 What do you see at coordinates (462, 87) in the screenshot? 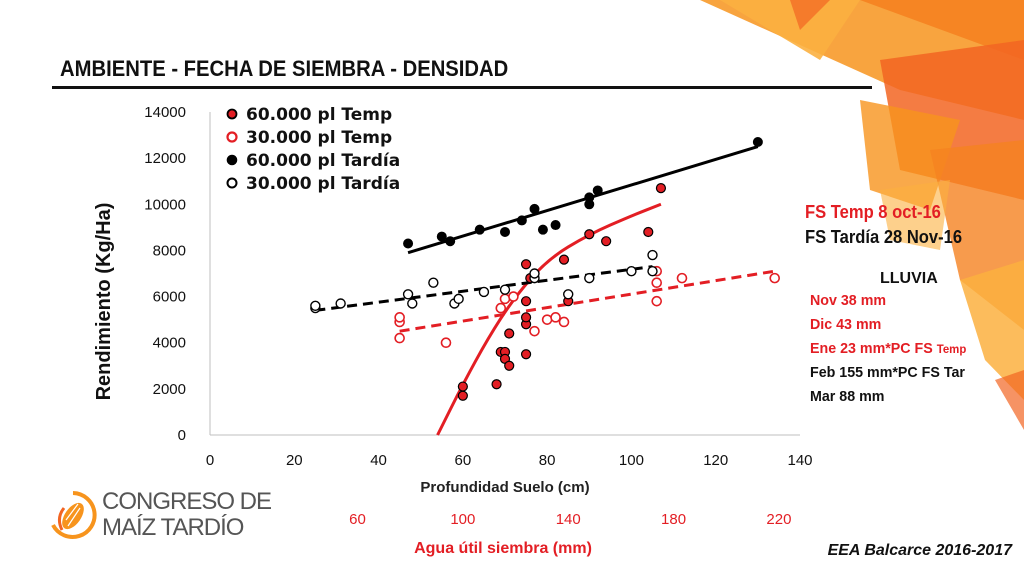
I see `title-underline` at bounding box center [462, 87].